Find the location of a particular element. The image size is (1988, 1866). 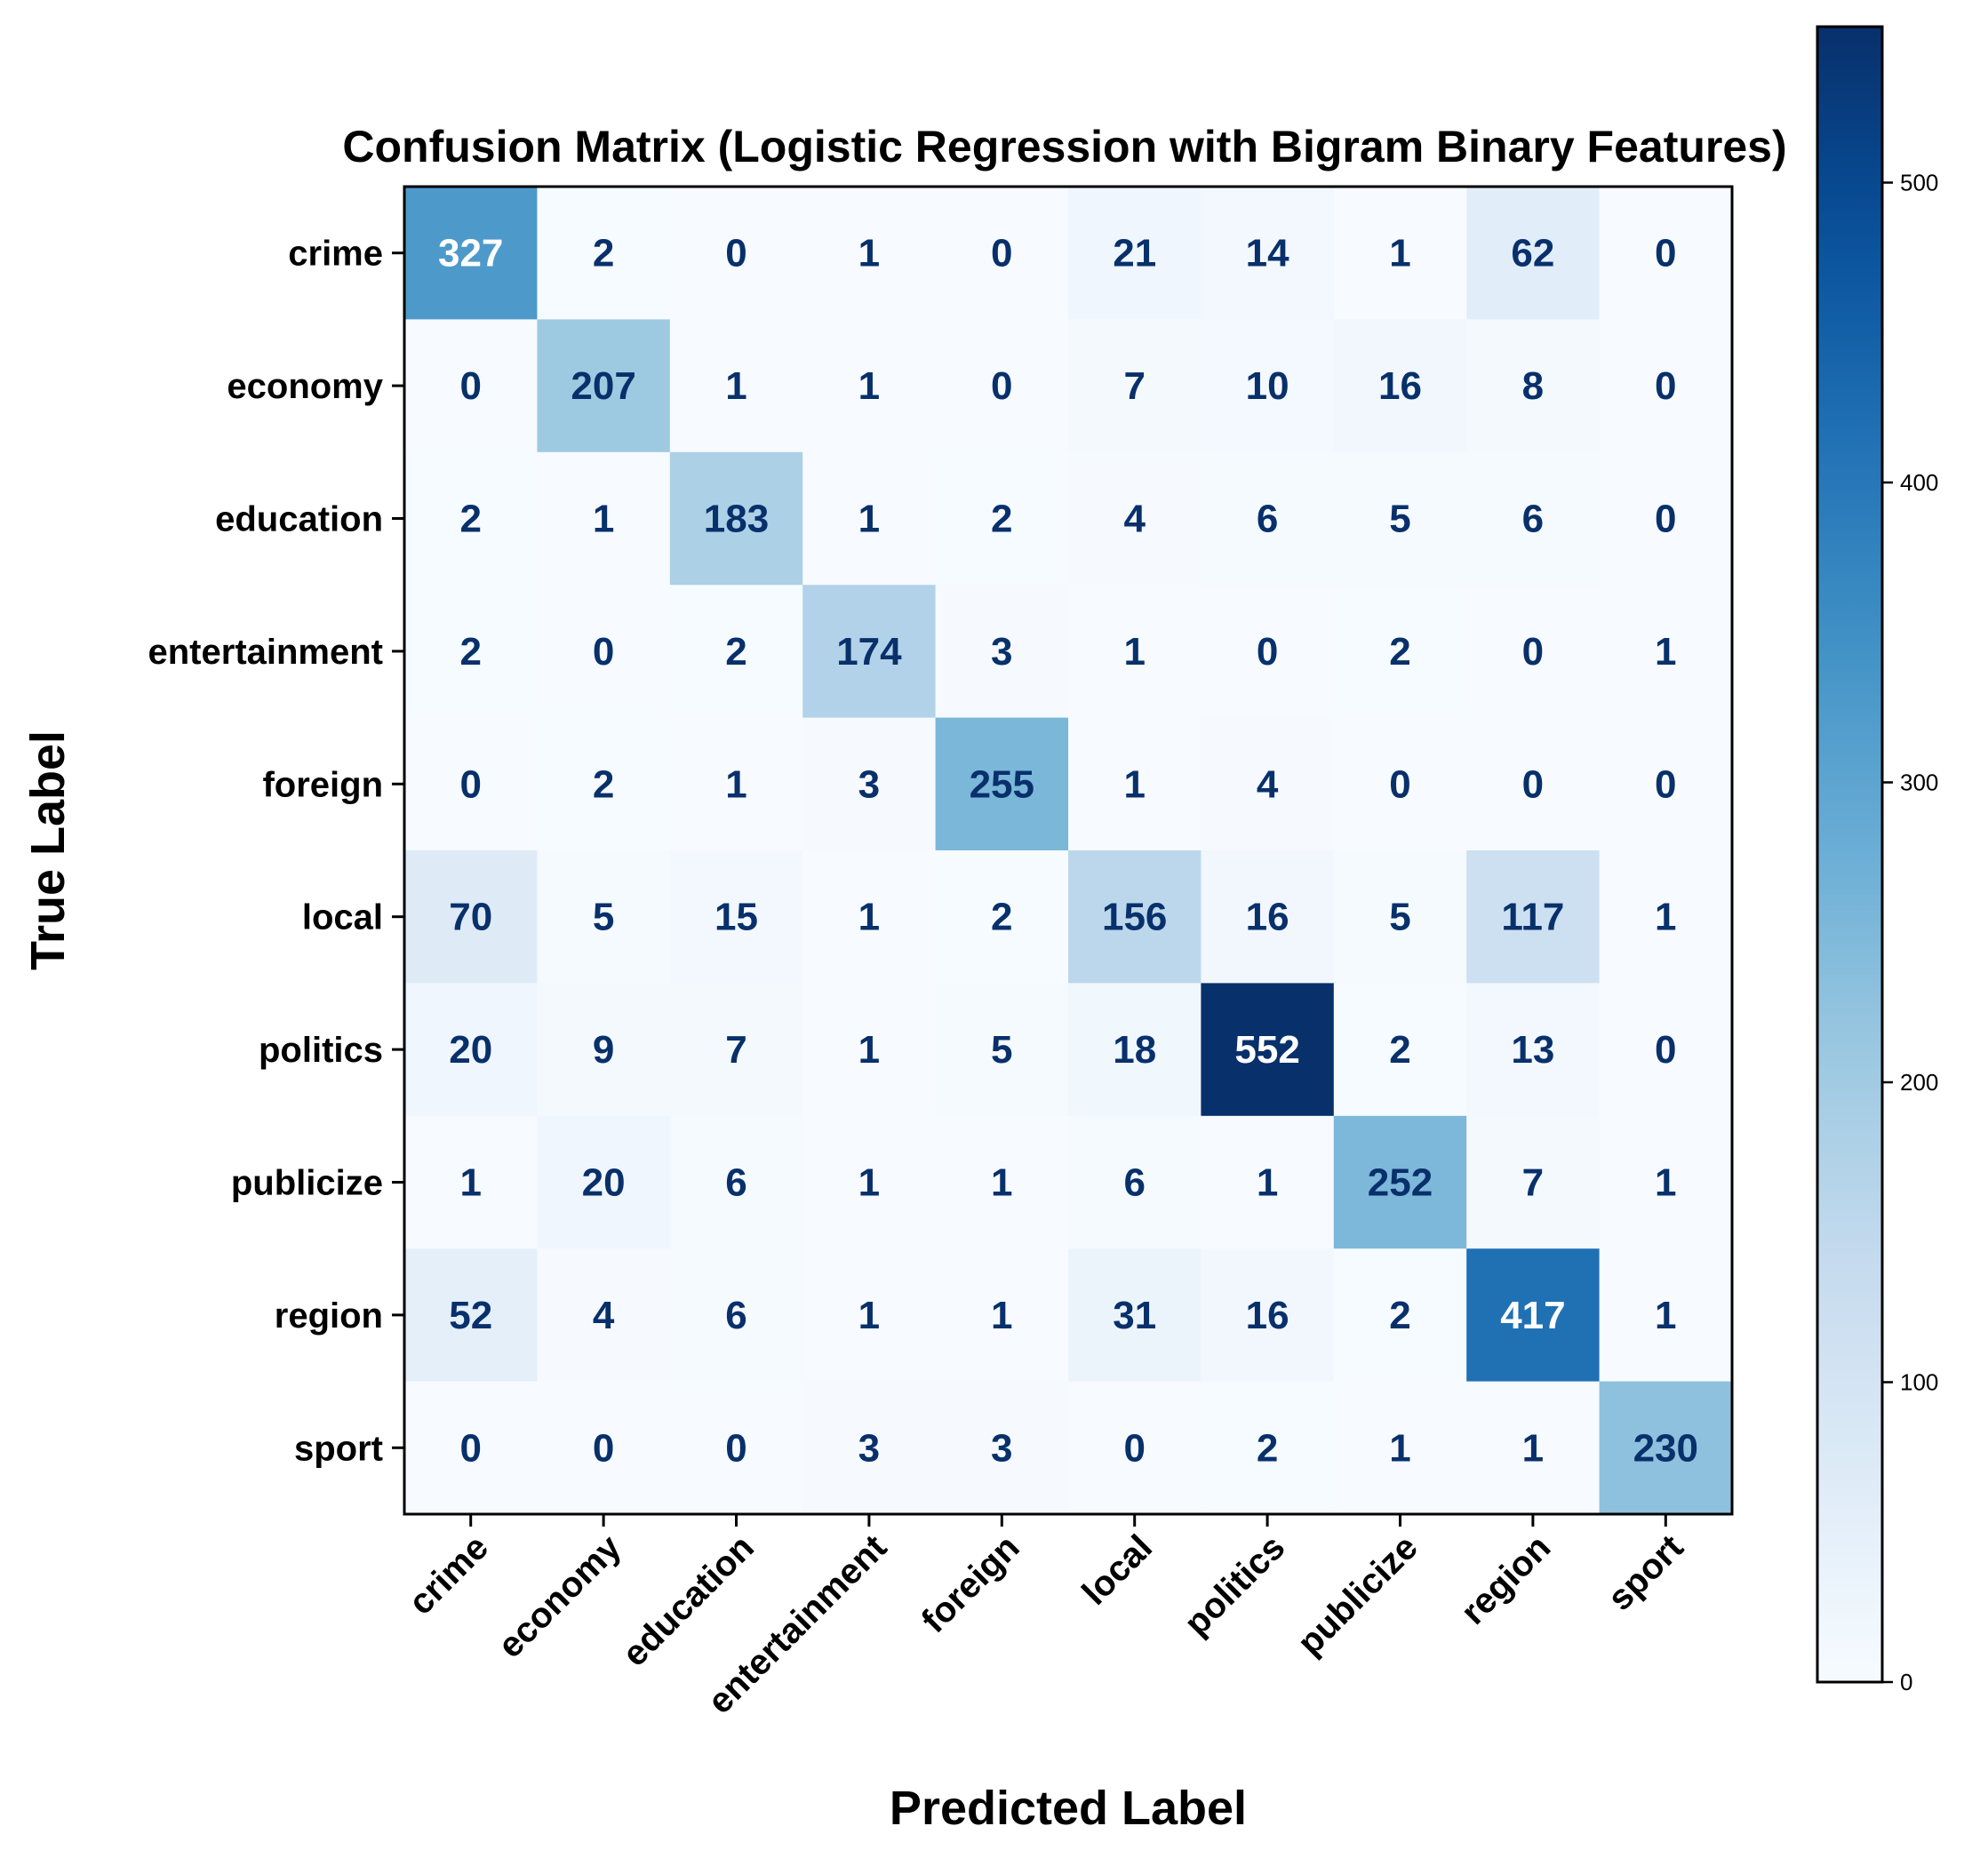

cell-value-label: 417 is located at coordinates (1532, 1315).